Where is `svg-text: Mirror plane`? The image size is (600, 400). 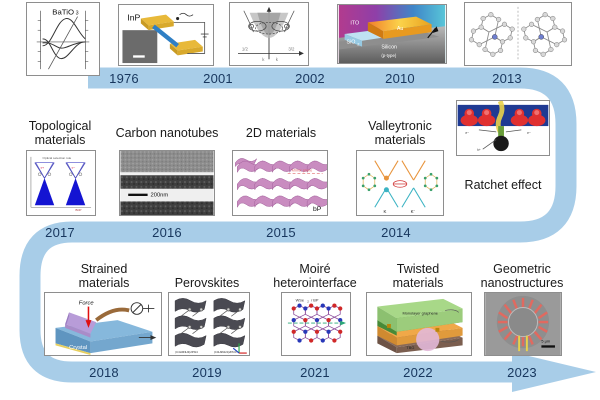 svg-text: Mirror plane is located at coordinates (302, 169).